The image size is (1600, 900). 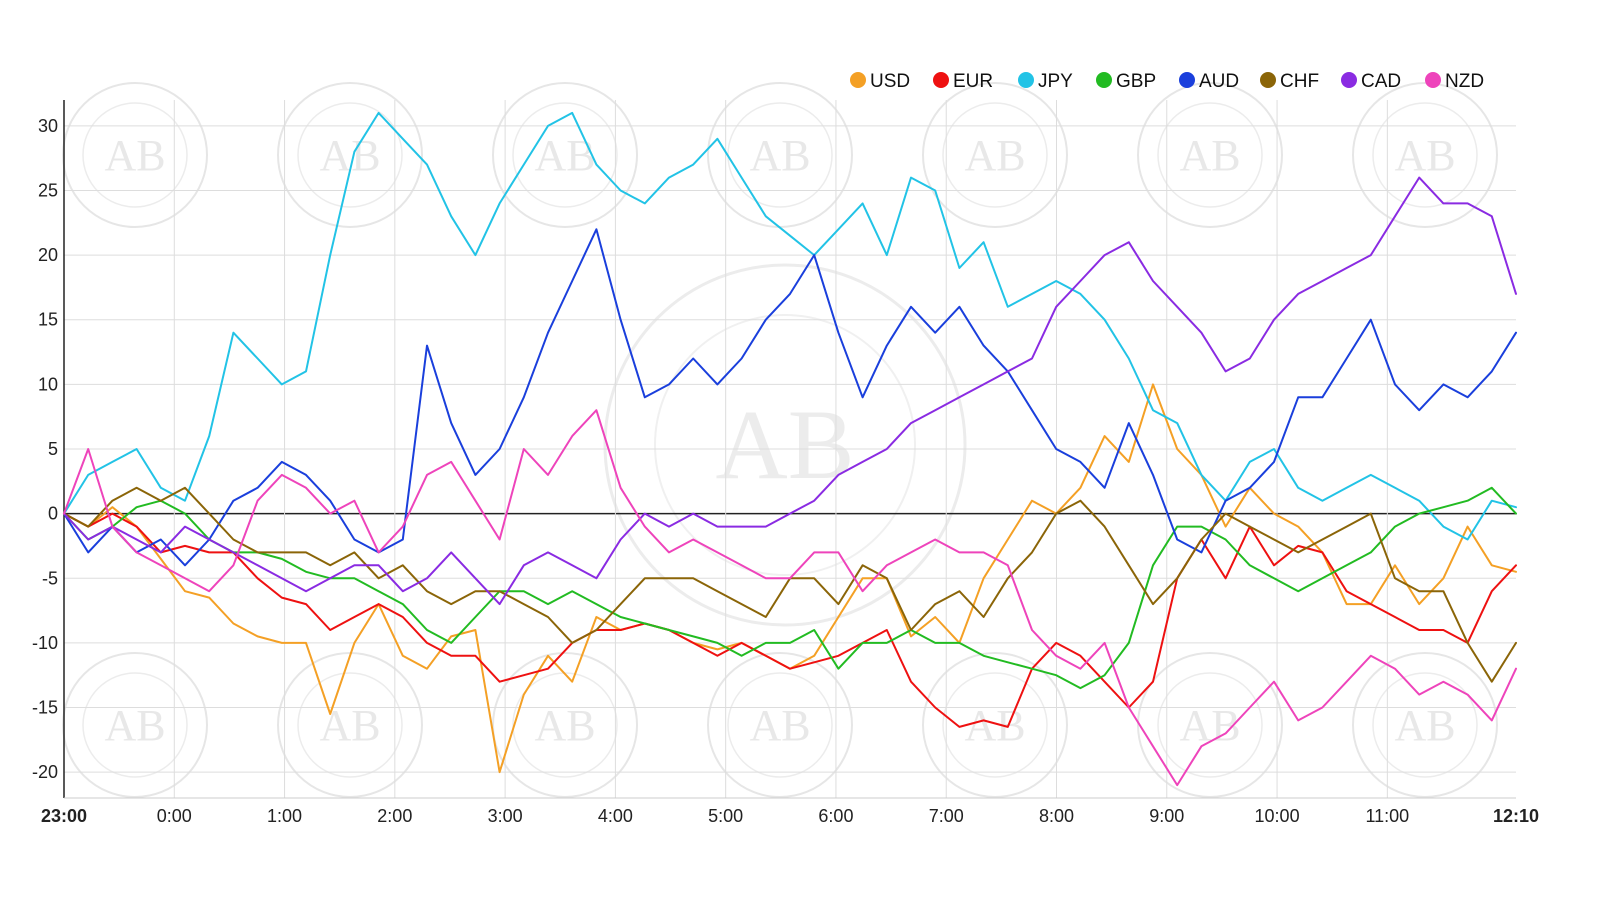 What do you see at coordinates (50, 578) in the screenshot?
I see `y-tick-label: -5` at bounding box center [50, 578].